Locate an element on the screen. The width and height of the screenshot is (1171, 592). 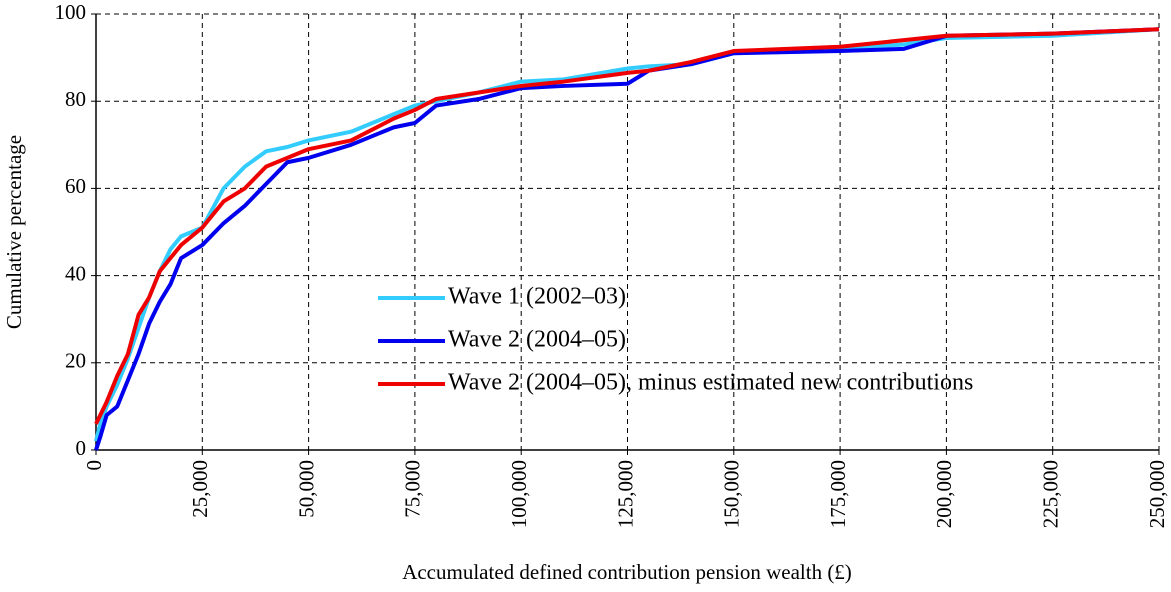
y-axis-title: Cumulative percentage is located at coordinates (14, 232).